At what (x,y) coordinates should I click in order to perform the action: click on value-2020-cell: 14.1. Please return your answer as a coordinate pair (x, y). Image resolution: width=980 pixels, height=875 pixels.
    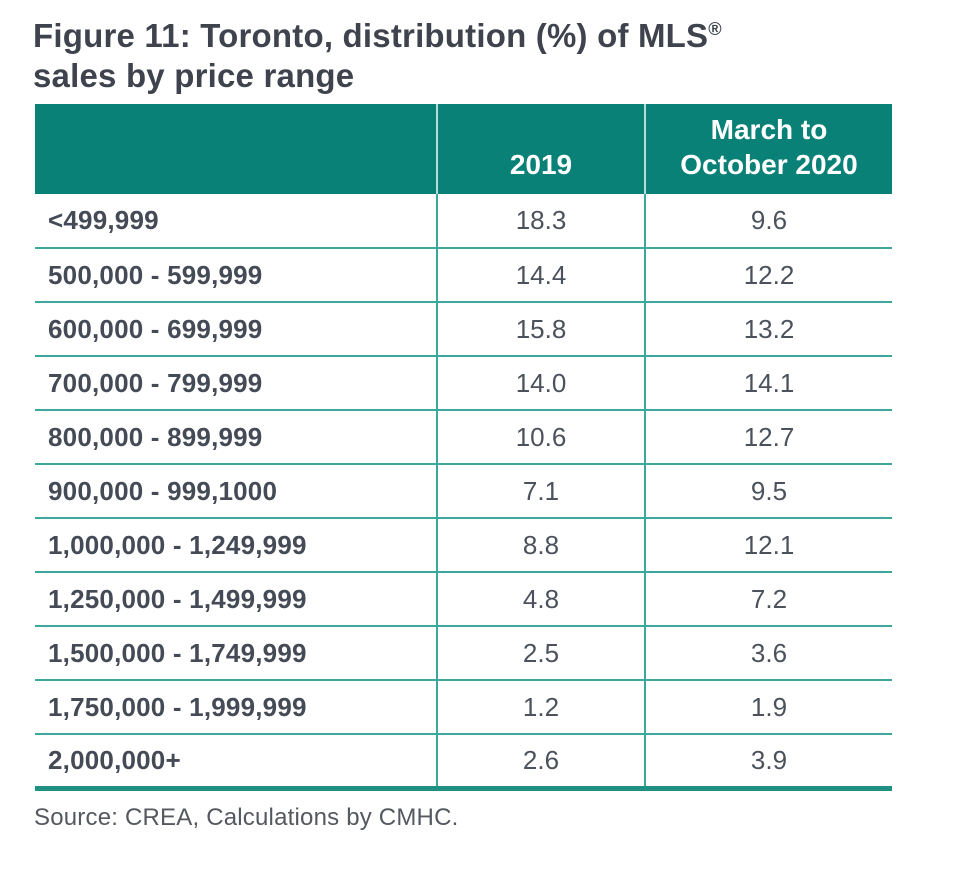
    Looking at the image, I should click on (768, 384).